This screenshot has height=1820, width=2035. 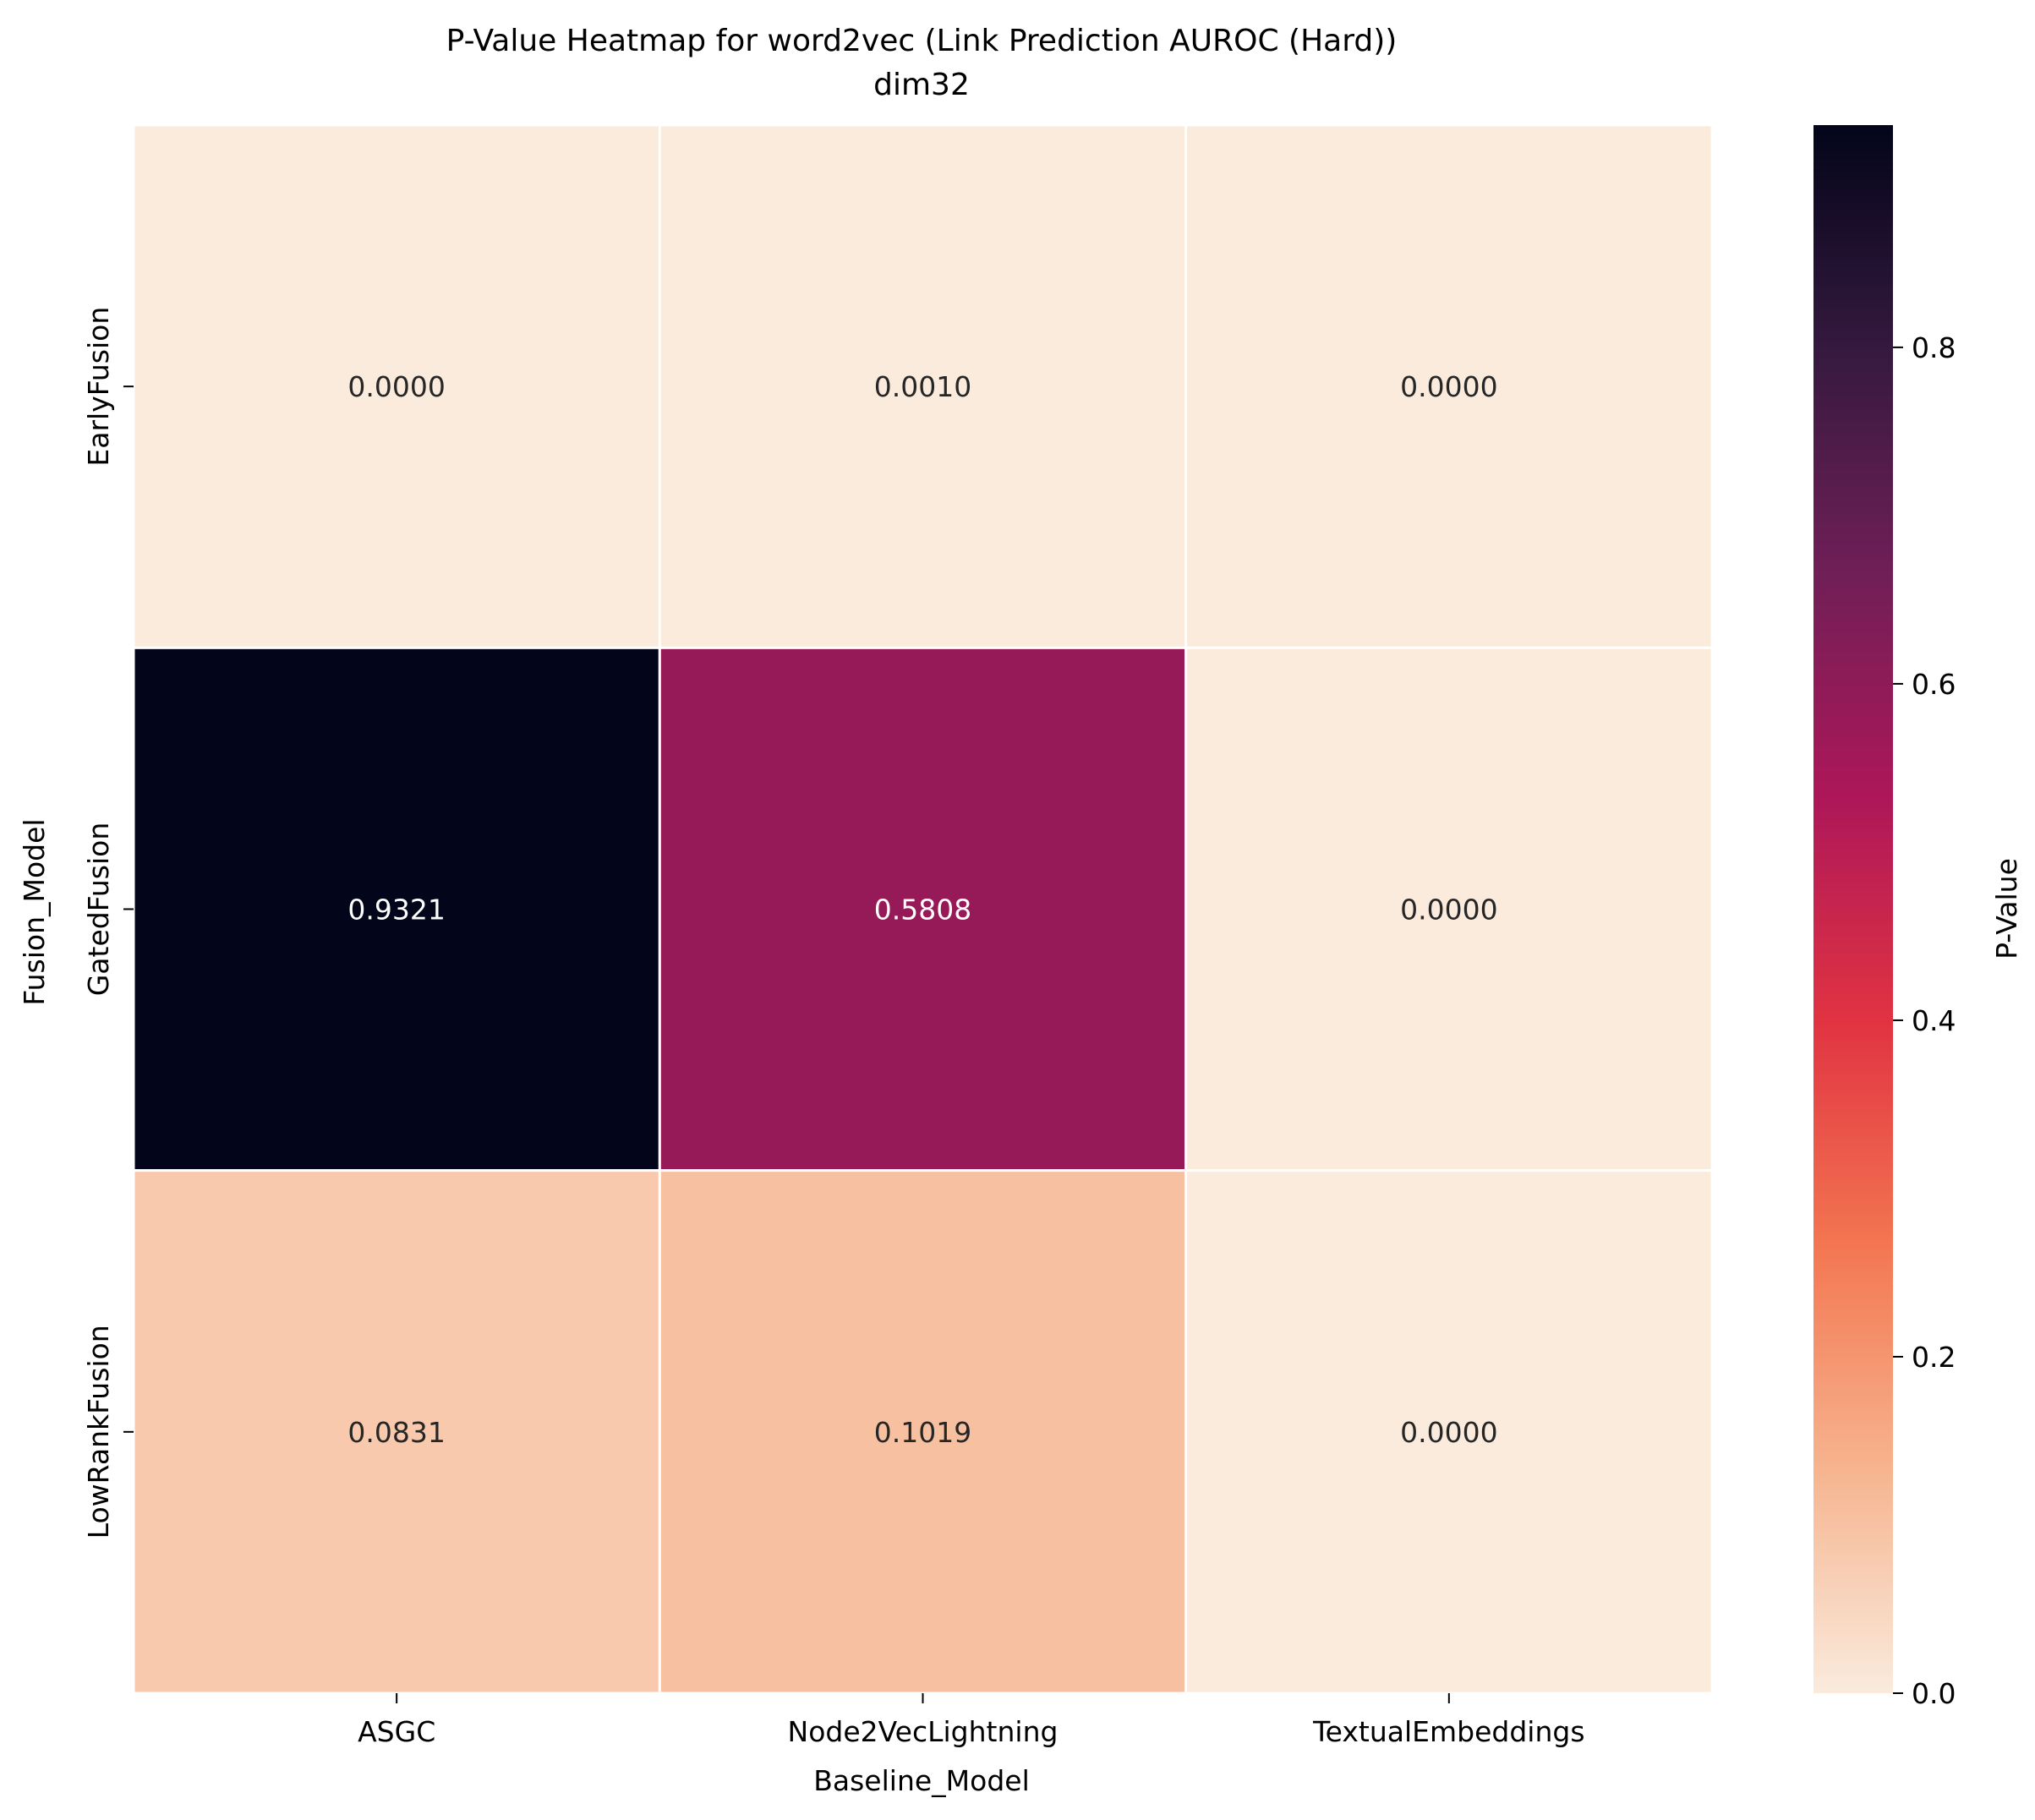 I want to click on colorbar: 0.0 0.2 0.4 0.6 0.8 P-Value, so click(x=1918, y=917).